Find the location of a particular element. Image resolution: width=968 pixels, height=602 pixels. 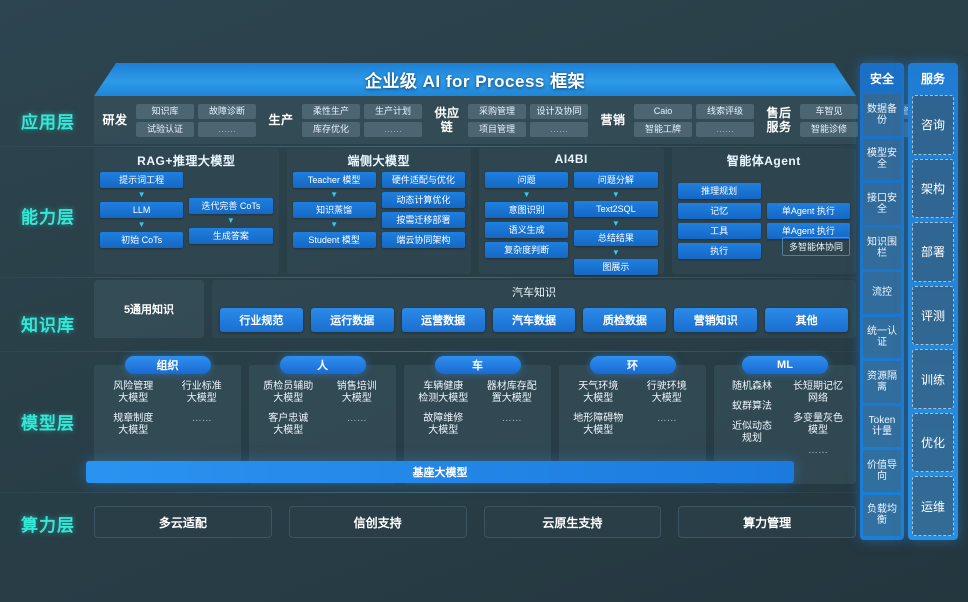

service-rail-item: 运维 is located at coordinates (933, 506).